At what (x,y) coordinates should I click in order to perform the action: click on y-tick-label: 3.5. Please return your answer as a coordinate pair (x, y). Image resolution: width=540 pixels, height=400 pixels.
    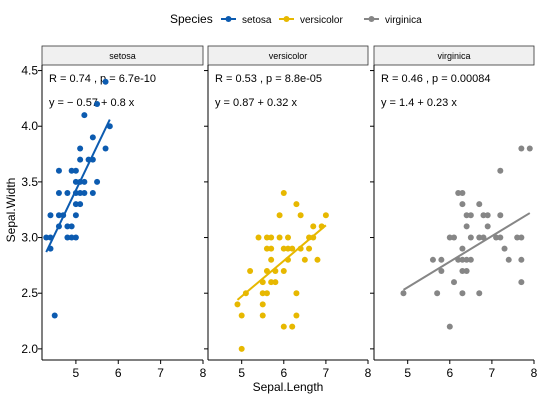
    Looking at the image, I should click on (29, 182).